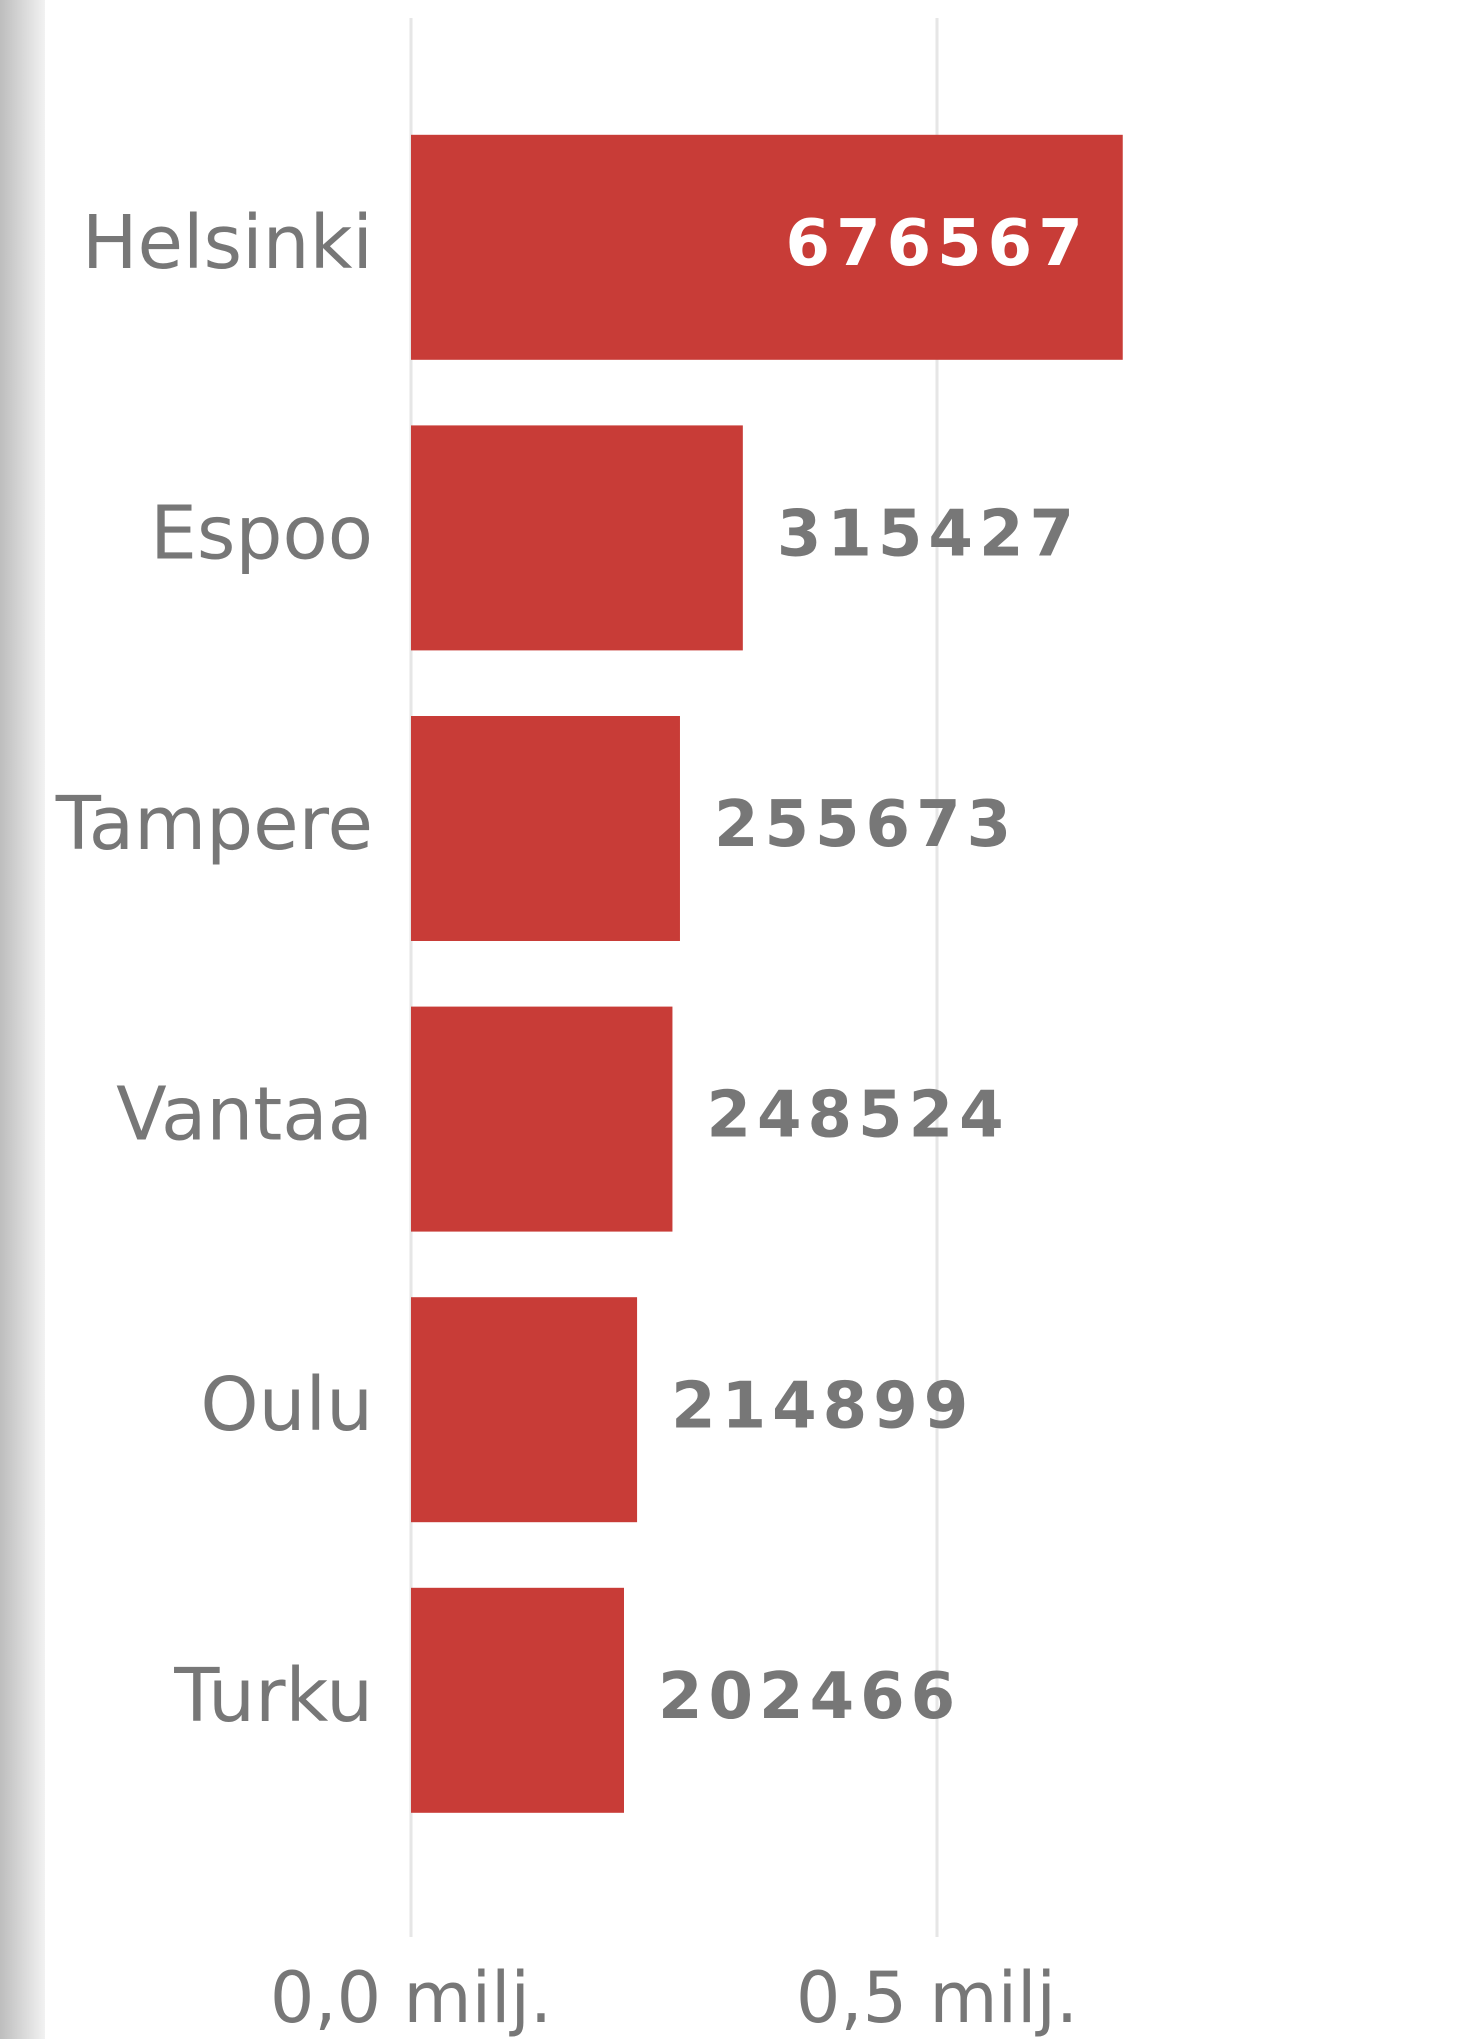  What do you see at coordinates (227, 243) in the screenshot?
I see `y-tick-label: Helsinki` at bounding box center [227, 243].